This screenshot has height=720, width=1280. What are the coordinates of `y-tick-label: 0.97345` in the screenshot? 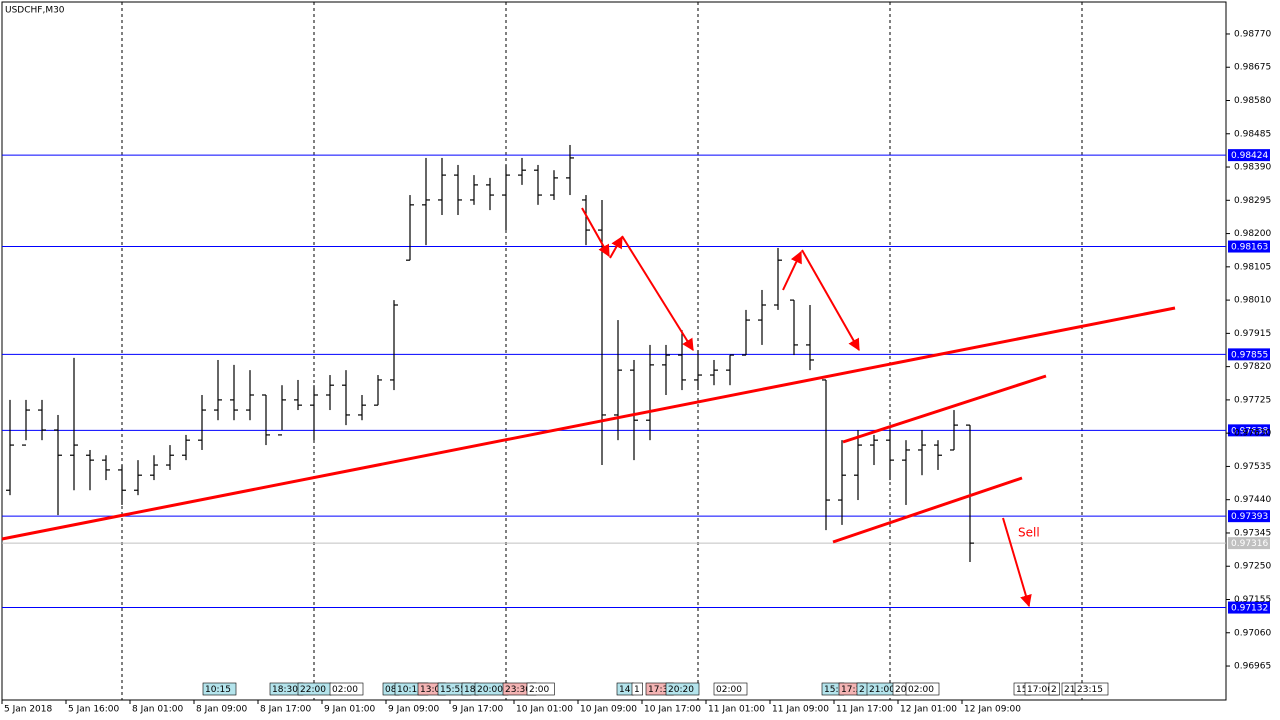 It's located at (1252, 533).